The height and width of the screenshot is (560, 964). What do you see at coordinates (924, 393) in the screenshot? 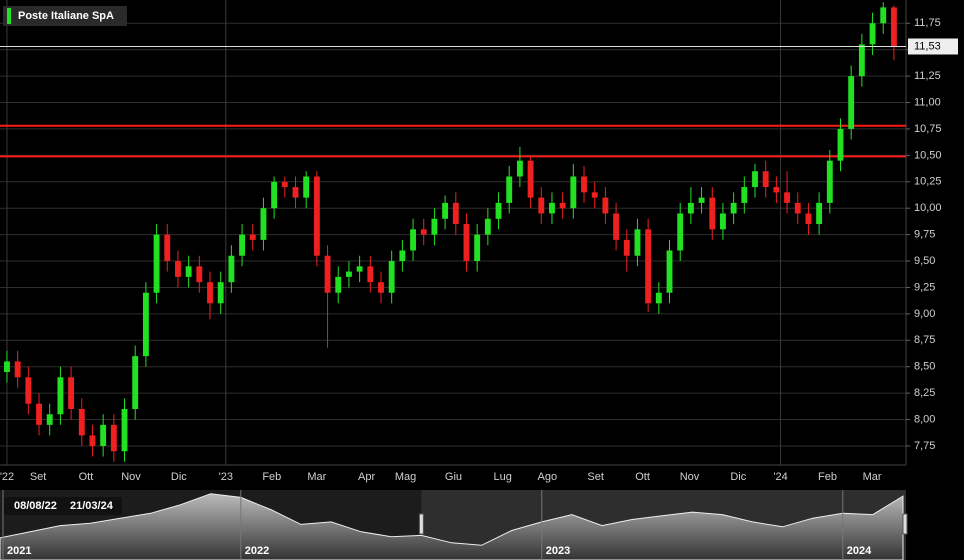
I see `y-tick-label: 8,25` at bounding box center [924, 393].